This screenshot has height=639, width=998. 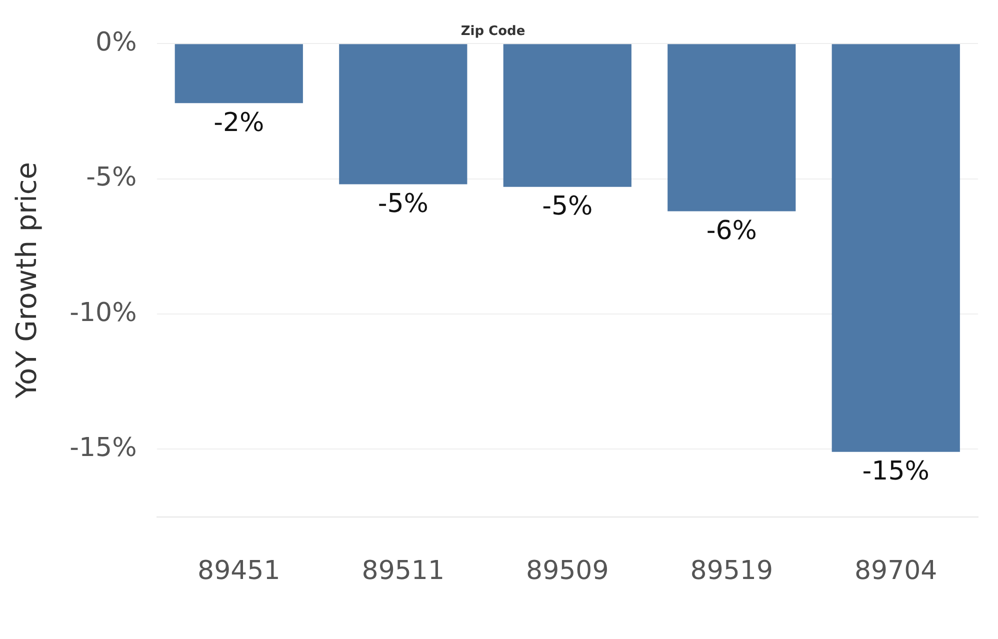 What do you see at coordinates (103, 313) in the screenshot?
I see `y-tick-label: -10%` at bounding box center [103, 313].